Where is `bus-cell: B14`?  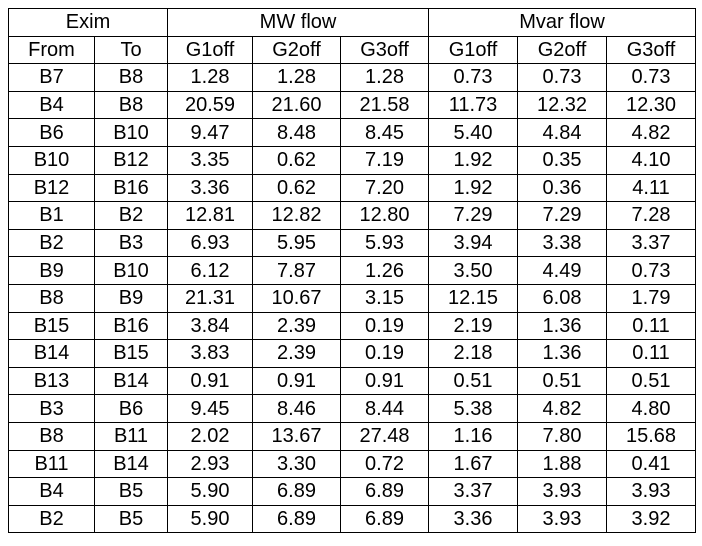
bus-cell: B14 is located at coordinates (131, 381).